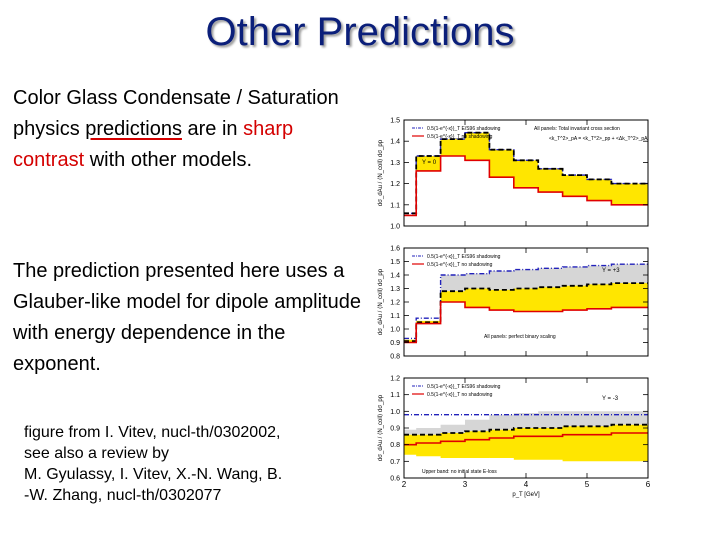 The image size is (720, 540). Describe the element at coordinates (520, 337) in the screenshot. I see `annotation-binary-scaling: All panels: perfect binary scaling` at that location.